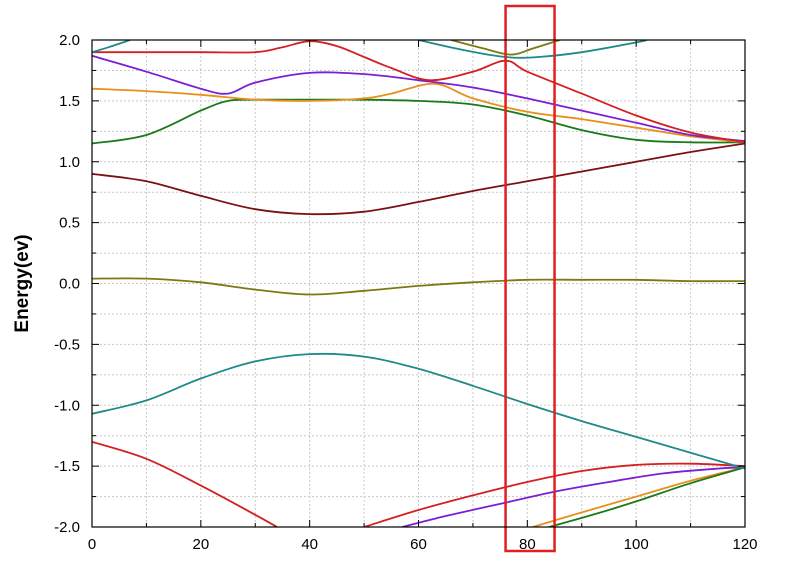  What do you see at coordinates (67, 405) in the screenshot?
I see `y-tick-label: -1.0` at bounding box center [67, 405].